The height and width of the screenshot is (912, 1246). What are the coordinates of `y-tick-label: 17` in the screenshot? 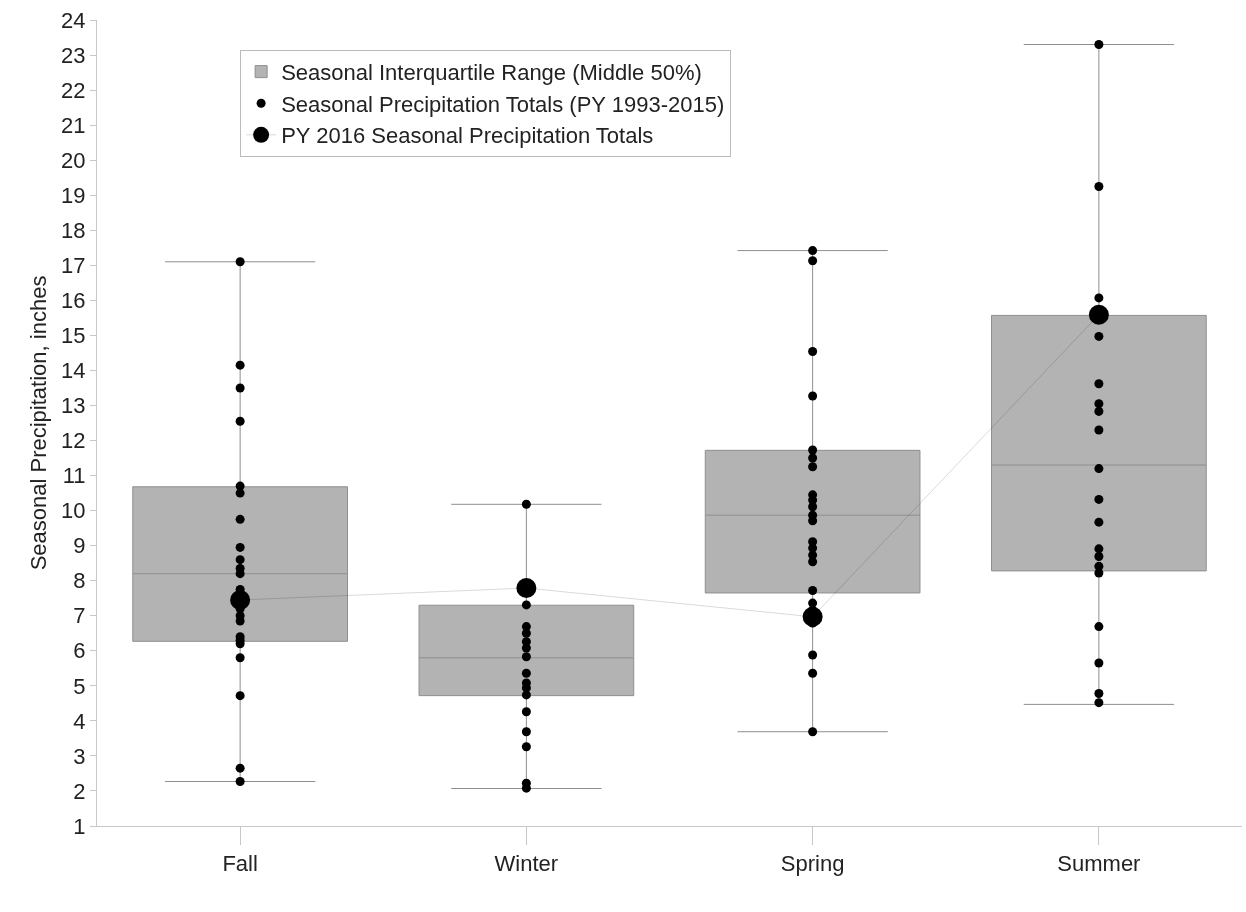 It's located at (73, 265).